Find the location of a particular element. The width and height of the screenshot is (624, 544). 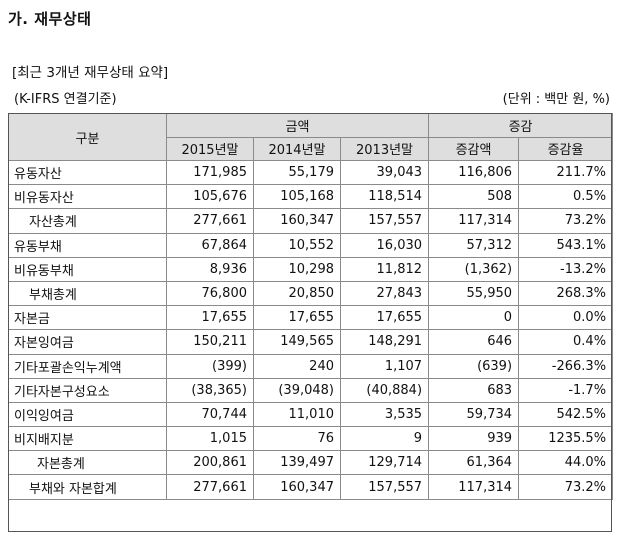

row-value: 118,514 is located at coordinates (384, 197).